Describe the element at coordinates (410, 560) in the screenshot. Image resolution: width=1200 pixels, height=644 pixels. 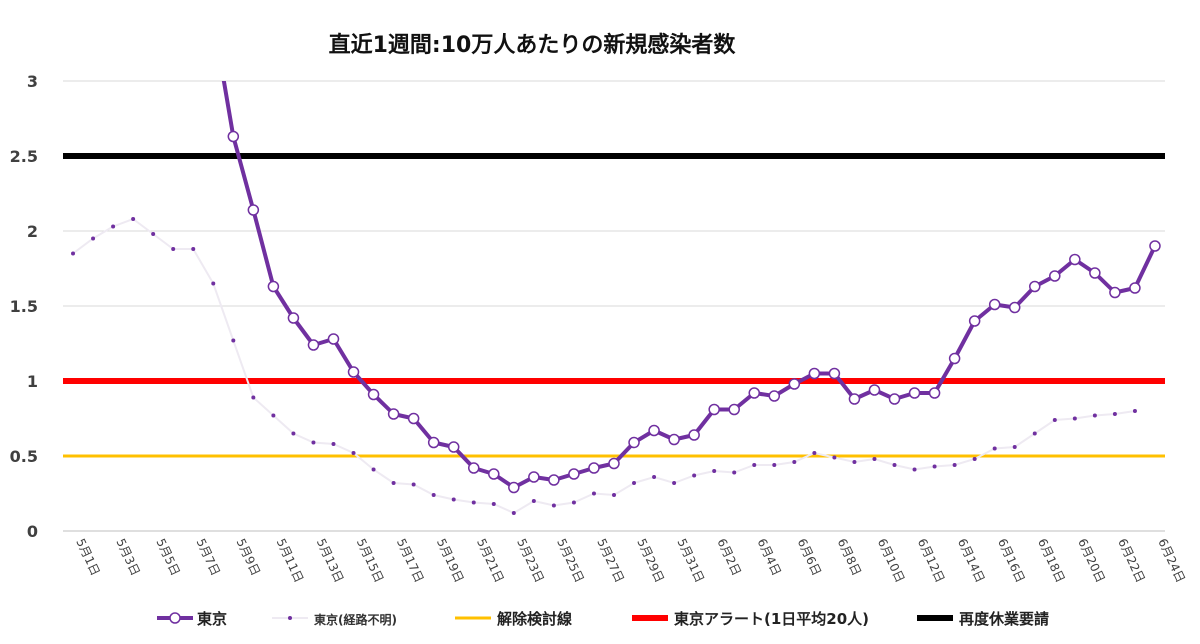
I see `x-tick-label: 5月17日` at that location.